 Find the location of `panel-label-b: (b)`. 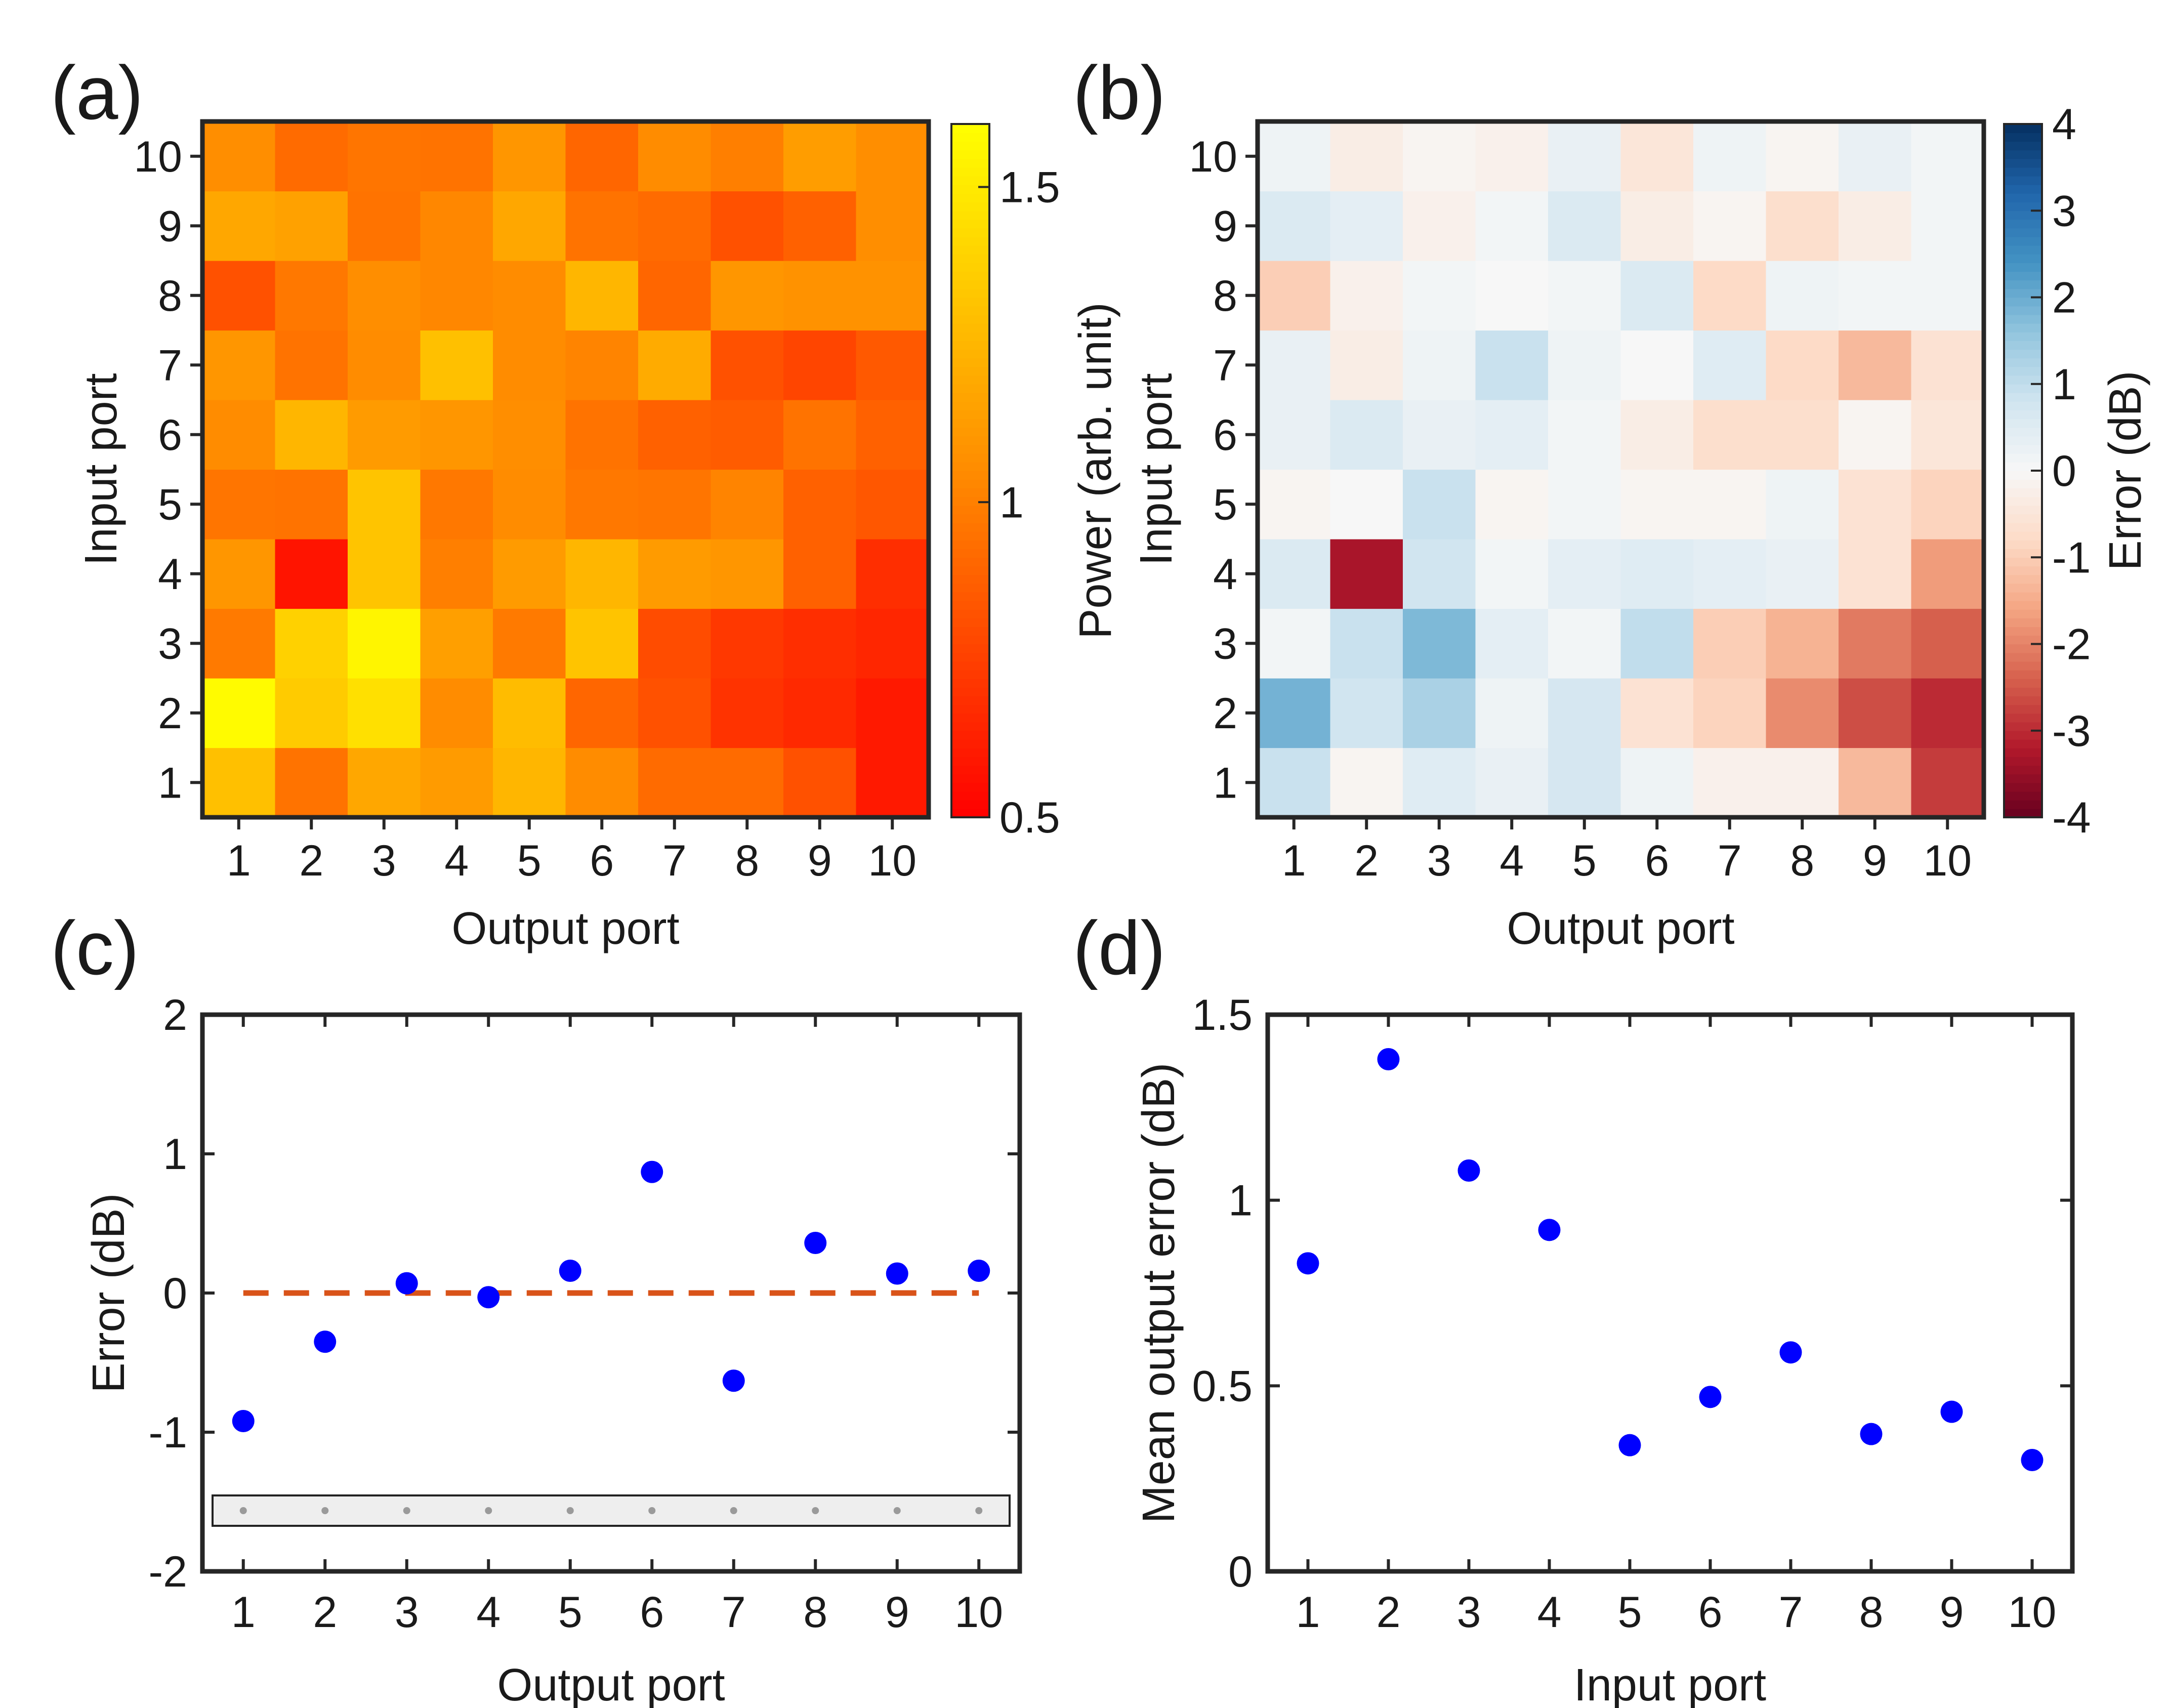

panel-label-b: (b) is located at coordinates (1119, 92).